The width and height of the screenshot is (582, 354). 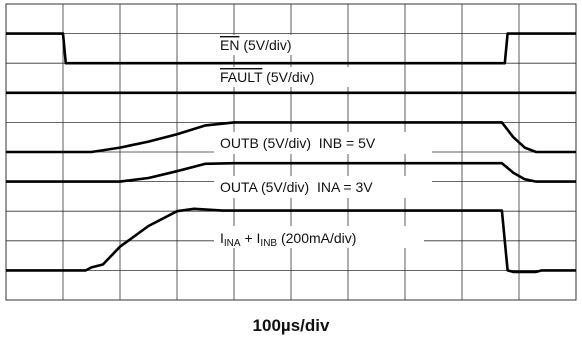 I want to click on trace-label-current-i1: I, so click(x=222, y=238).